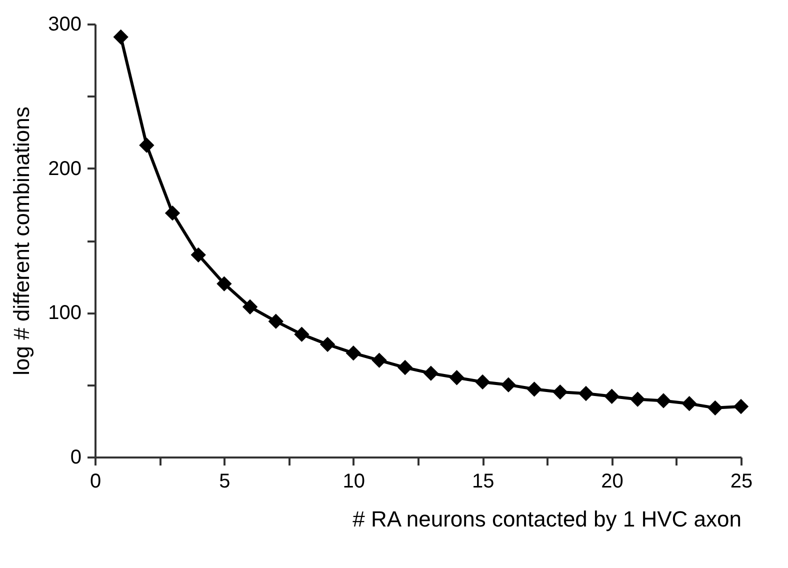 The height and width of the screenshot is (568, 788). I want to click on y-axis-title: log # different combinations, so click(21, 241).